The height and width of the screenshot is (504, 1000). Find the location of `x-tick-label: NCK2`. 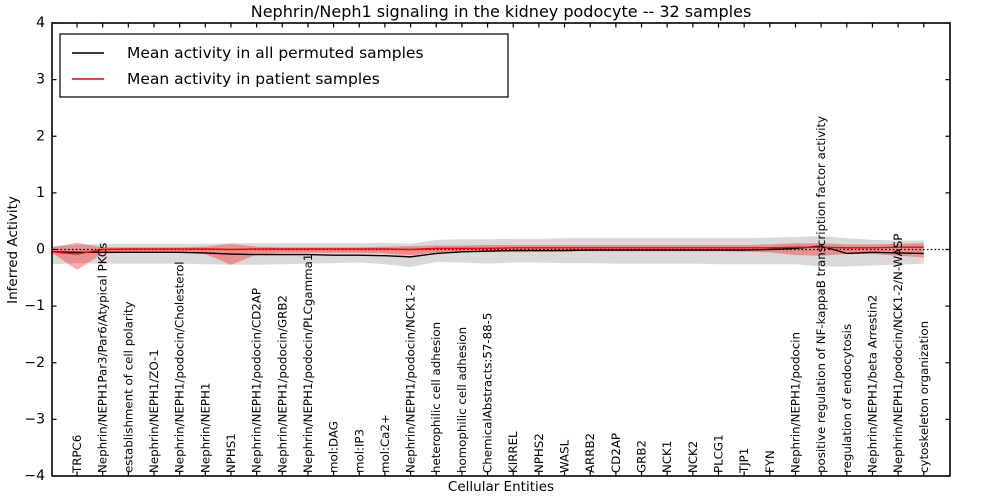

x-tick-label: NCK2 is located at coordinates (693, 457).